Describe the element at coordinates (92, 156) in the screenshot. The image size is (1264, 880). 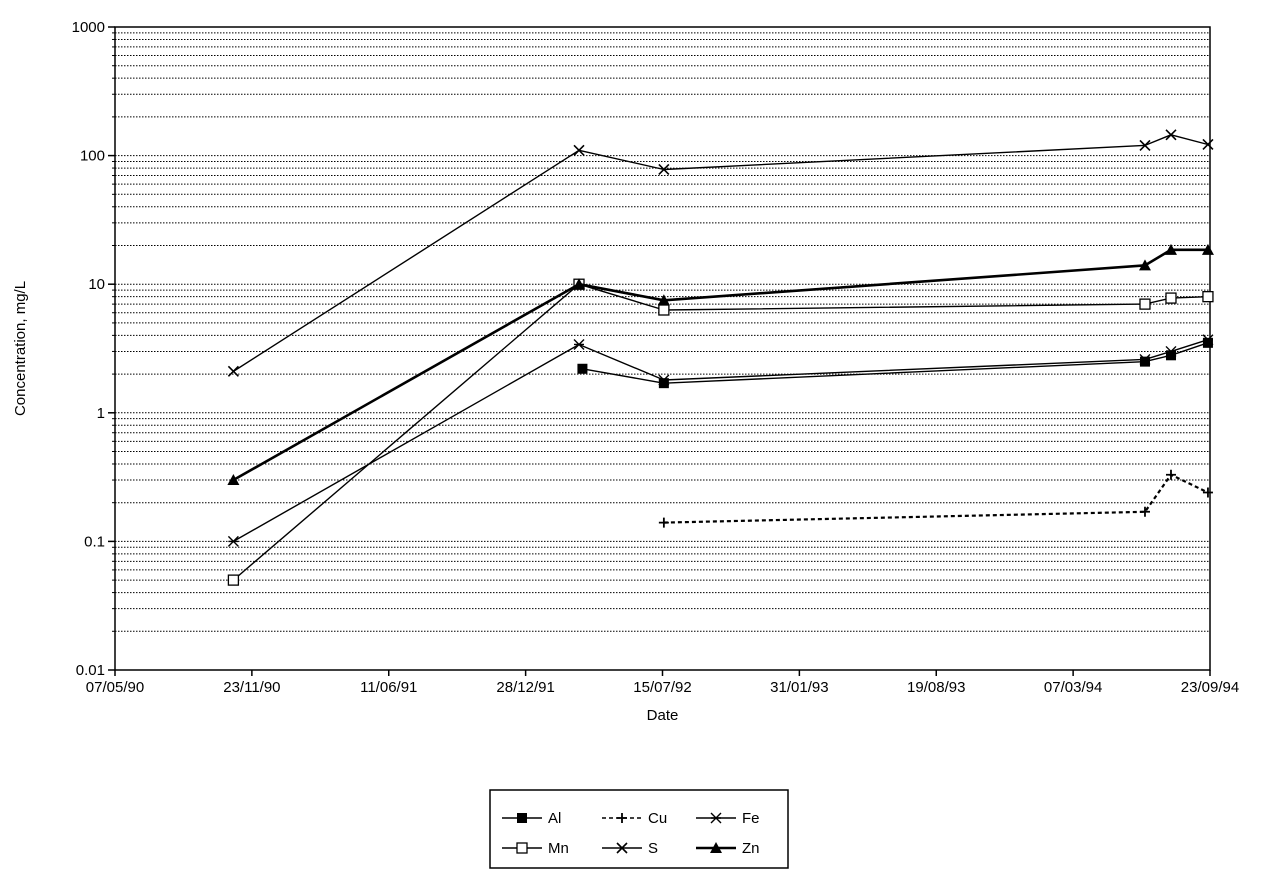
I see `y-tick-label: 100` at that location.